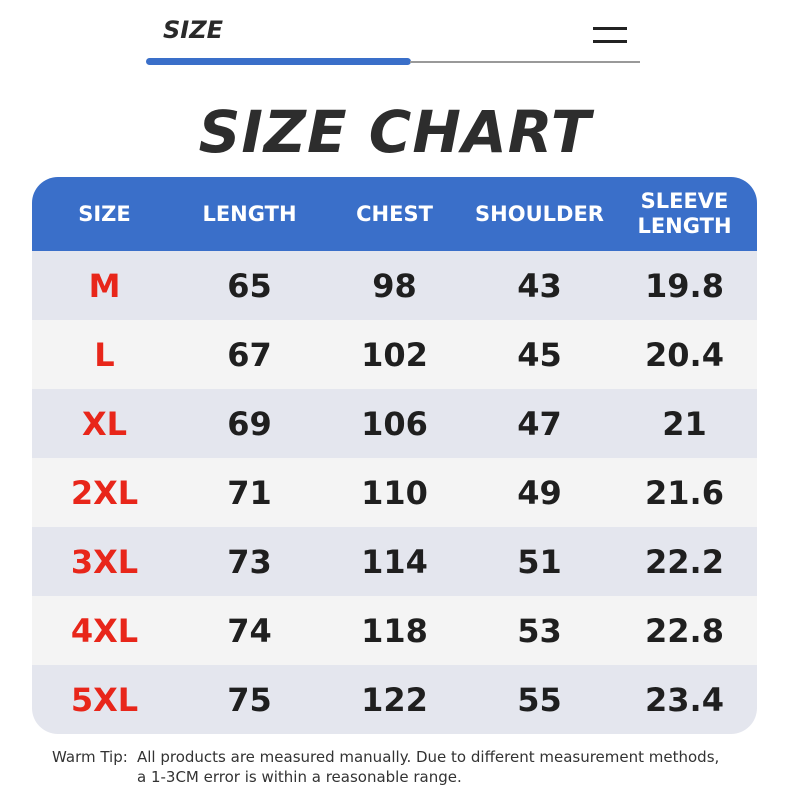  I want to click on table-row: 3XL 73 114 51 22.2, so click(394, 561).